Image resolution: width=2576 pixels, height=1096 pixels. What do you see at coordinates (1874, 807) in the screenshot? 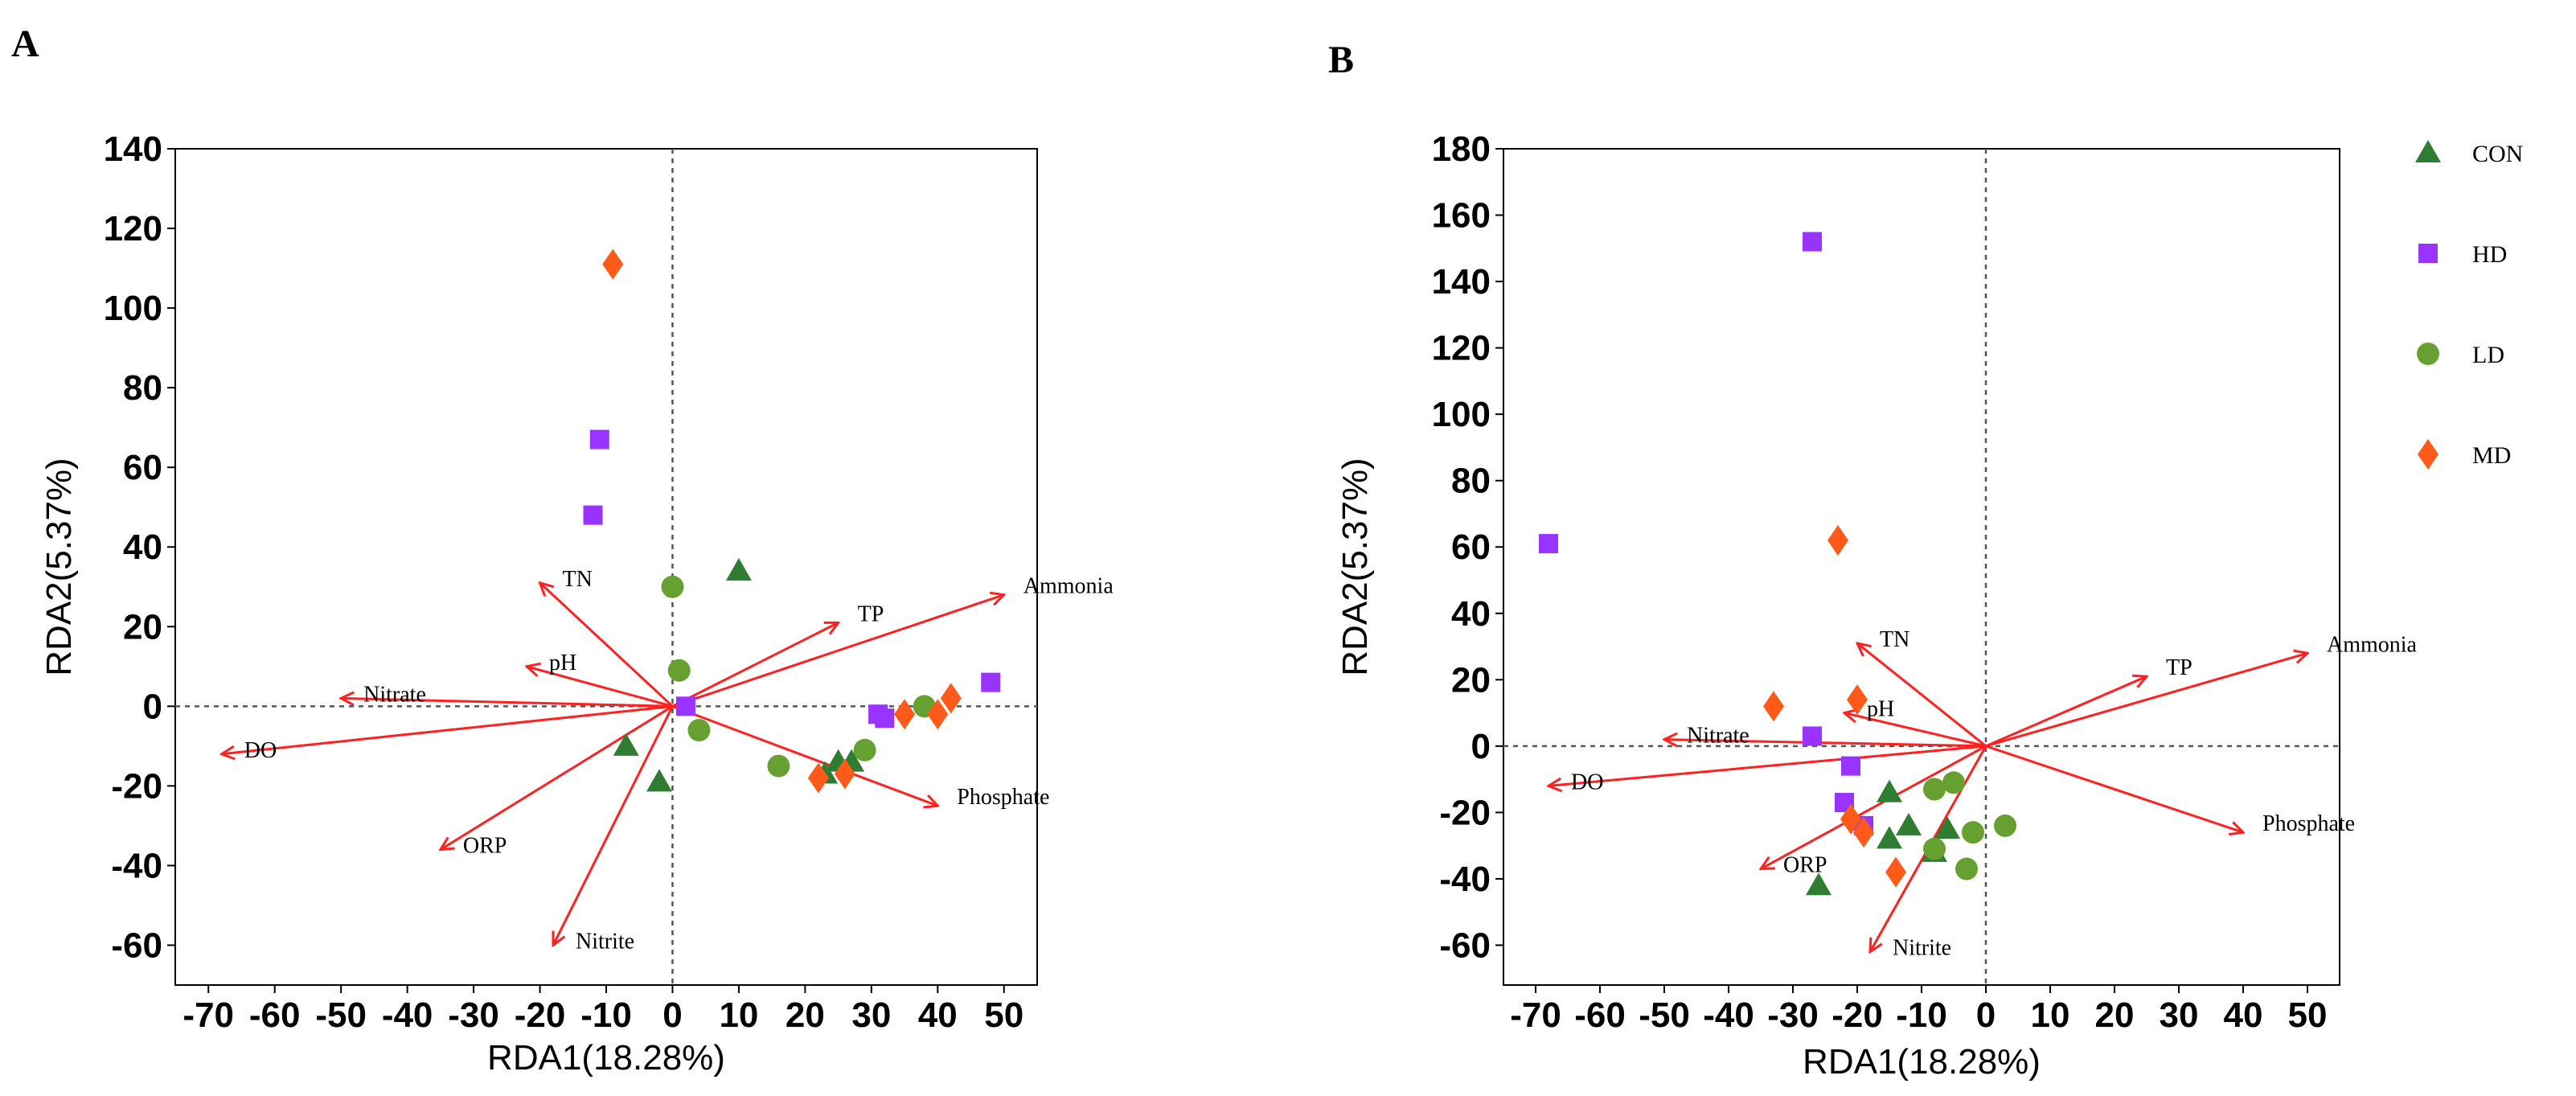
I see `vector-arrow-orp` at bounding box center [1874, 807].